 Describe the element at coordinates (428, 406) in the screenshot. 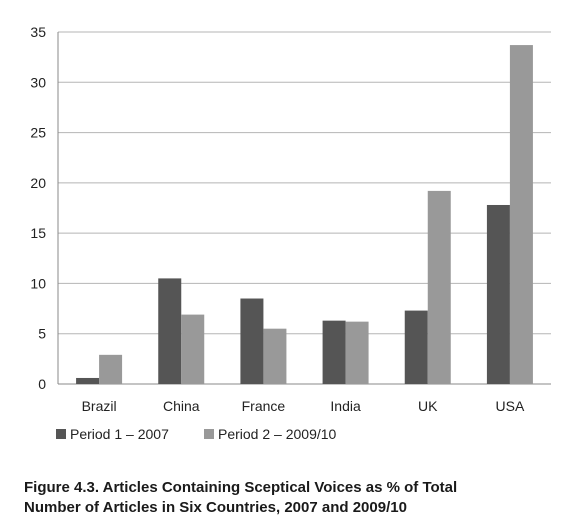

I see `x-category-label: UK` at that location.